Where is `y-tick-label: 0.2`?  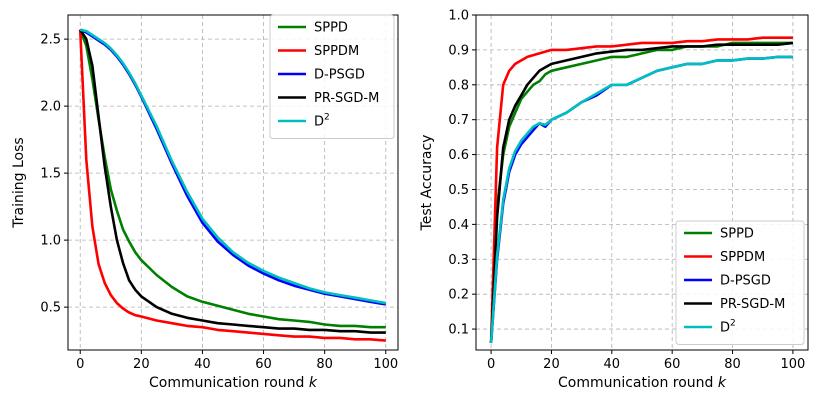 y-tick-label: 0.2 is located at coordinates (458, 295).